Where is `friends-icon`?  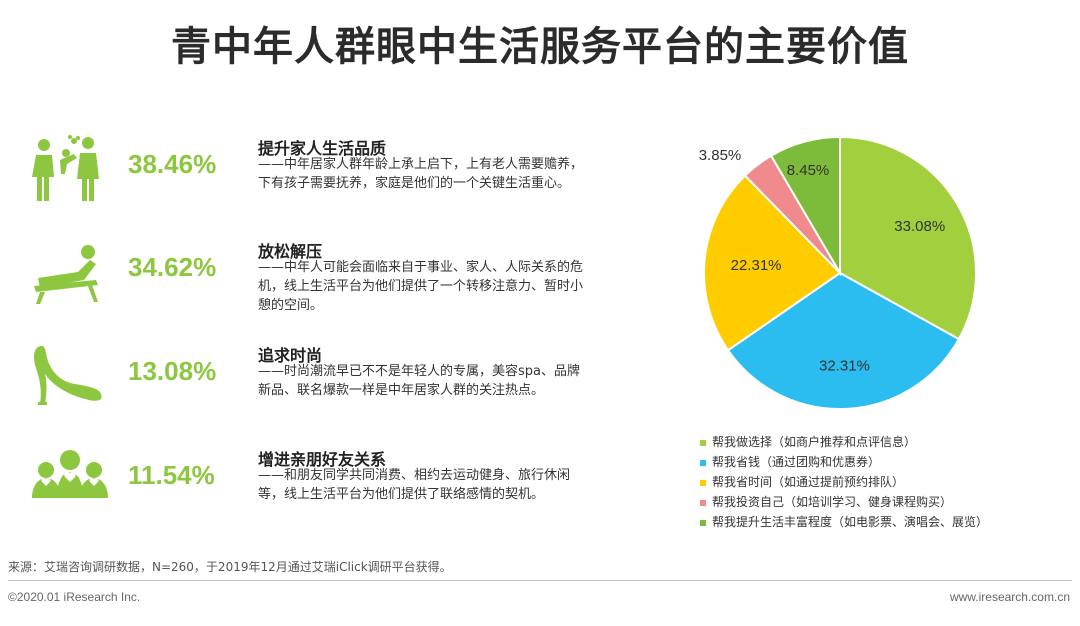
friends-icon is located at coordinates (70, 474).